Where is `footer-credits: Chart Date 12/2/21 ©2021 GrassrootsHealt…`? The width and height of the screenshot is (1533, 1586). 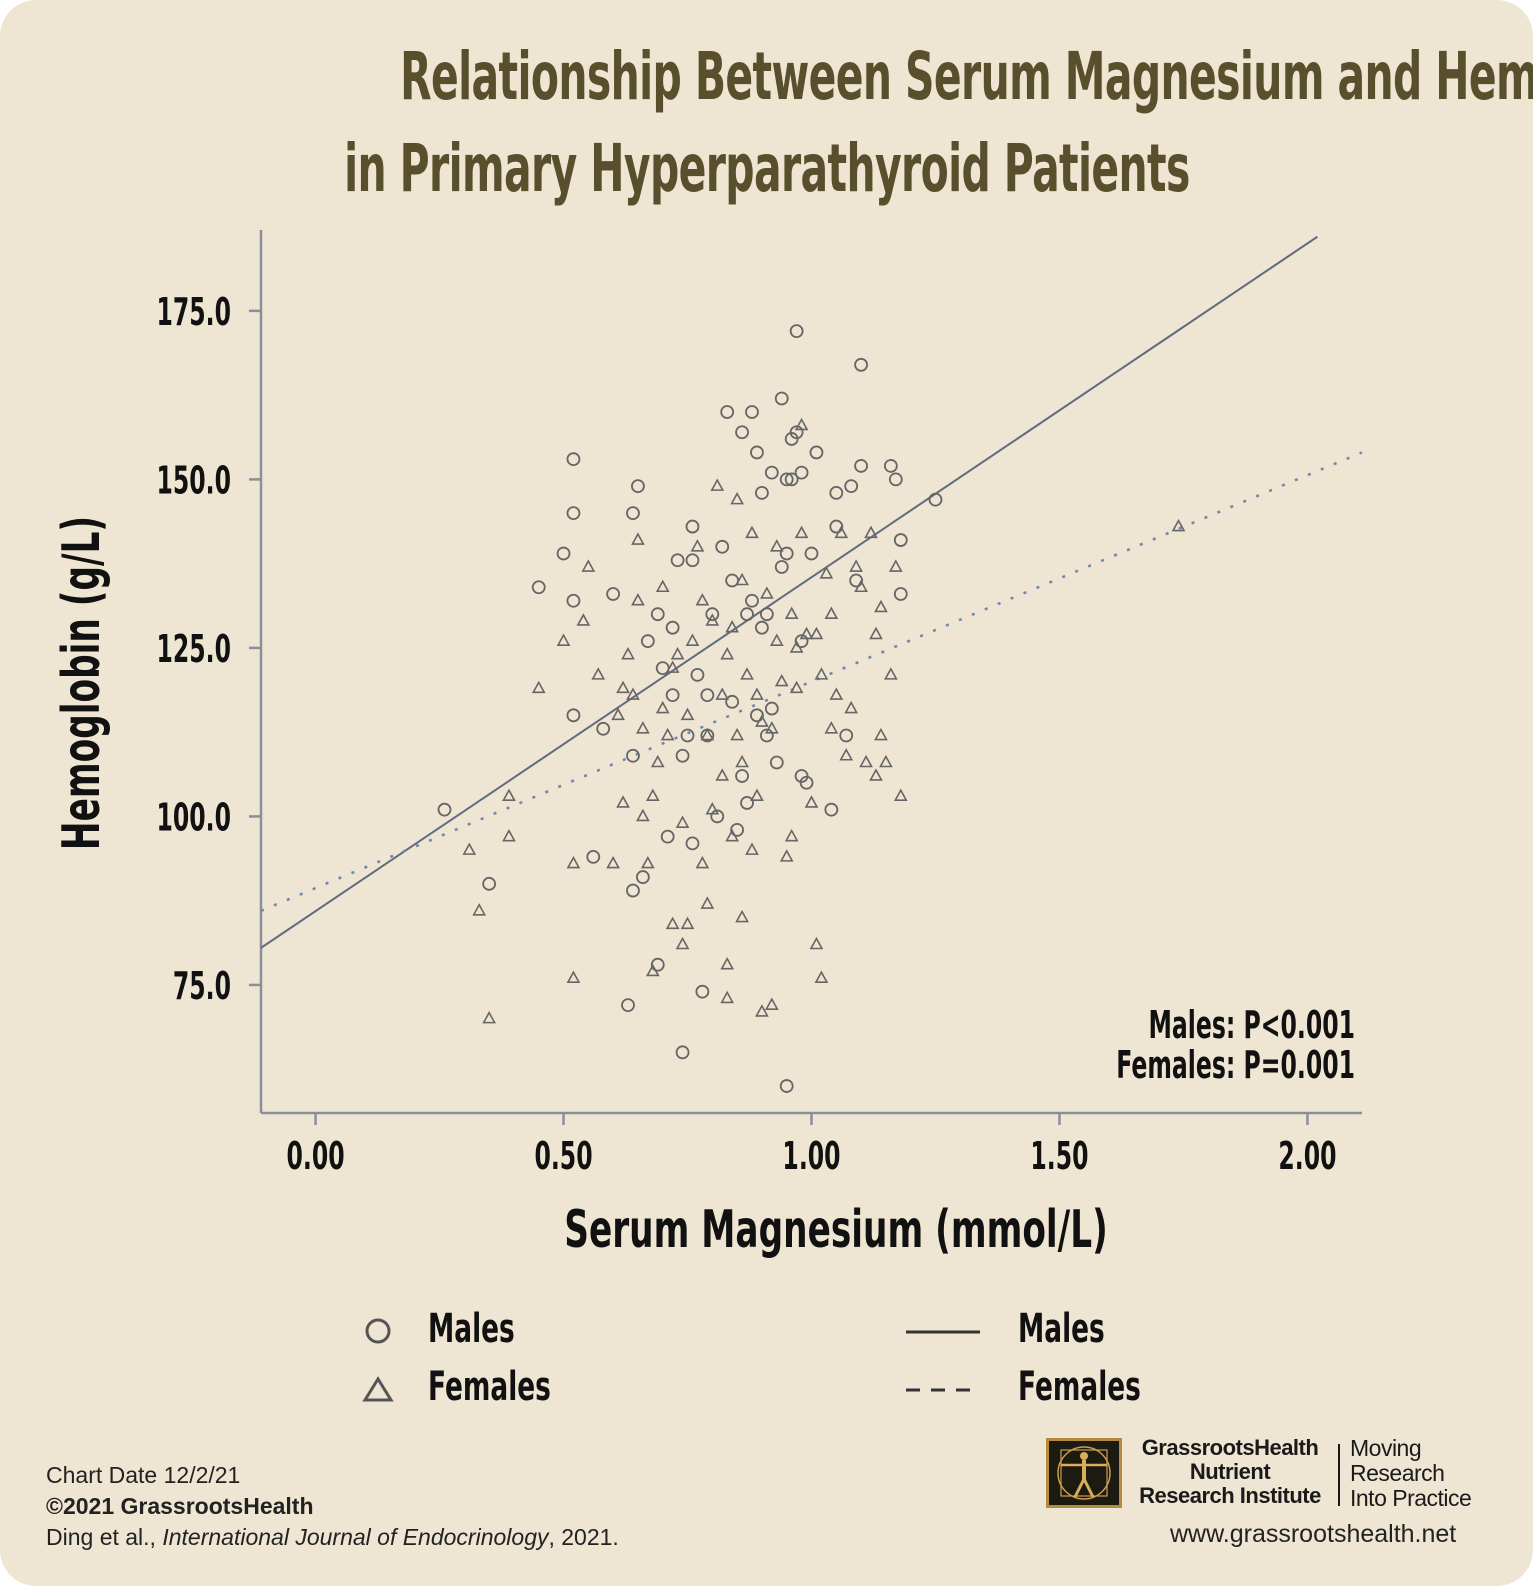
footer-credits: Chart Date 12/2/21 ©2021 GrassrootsHealt… is located at coordinates (332, 1506).